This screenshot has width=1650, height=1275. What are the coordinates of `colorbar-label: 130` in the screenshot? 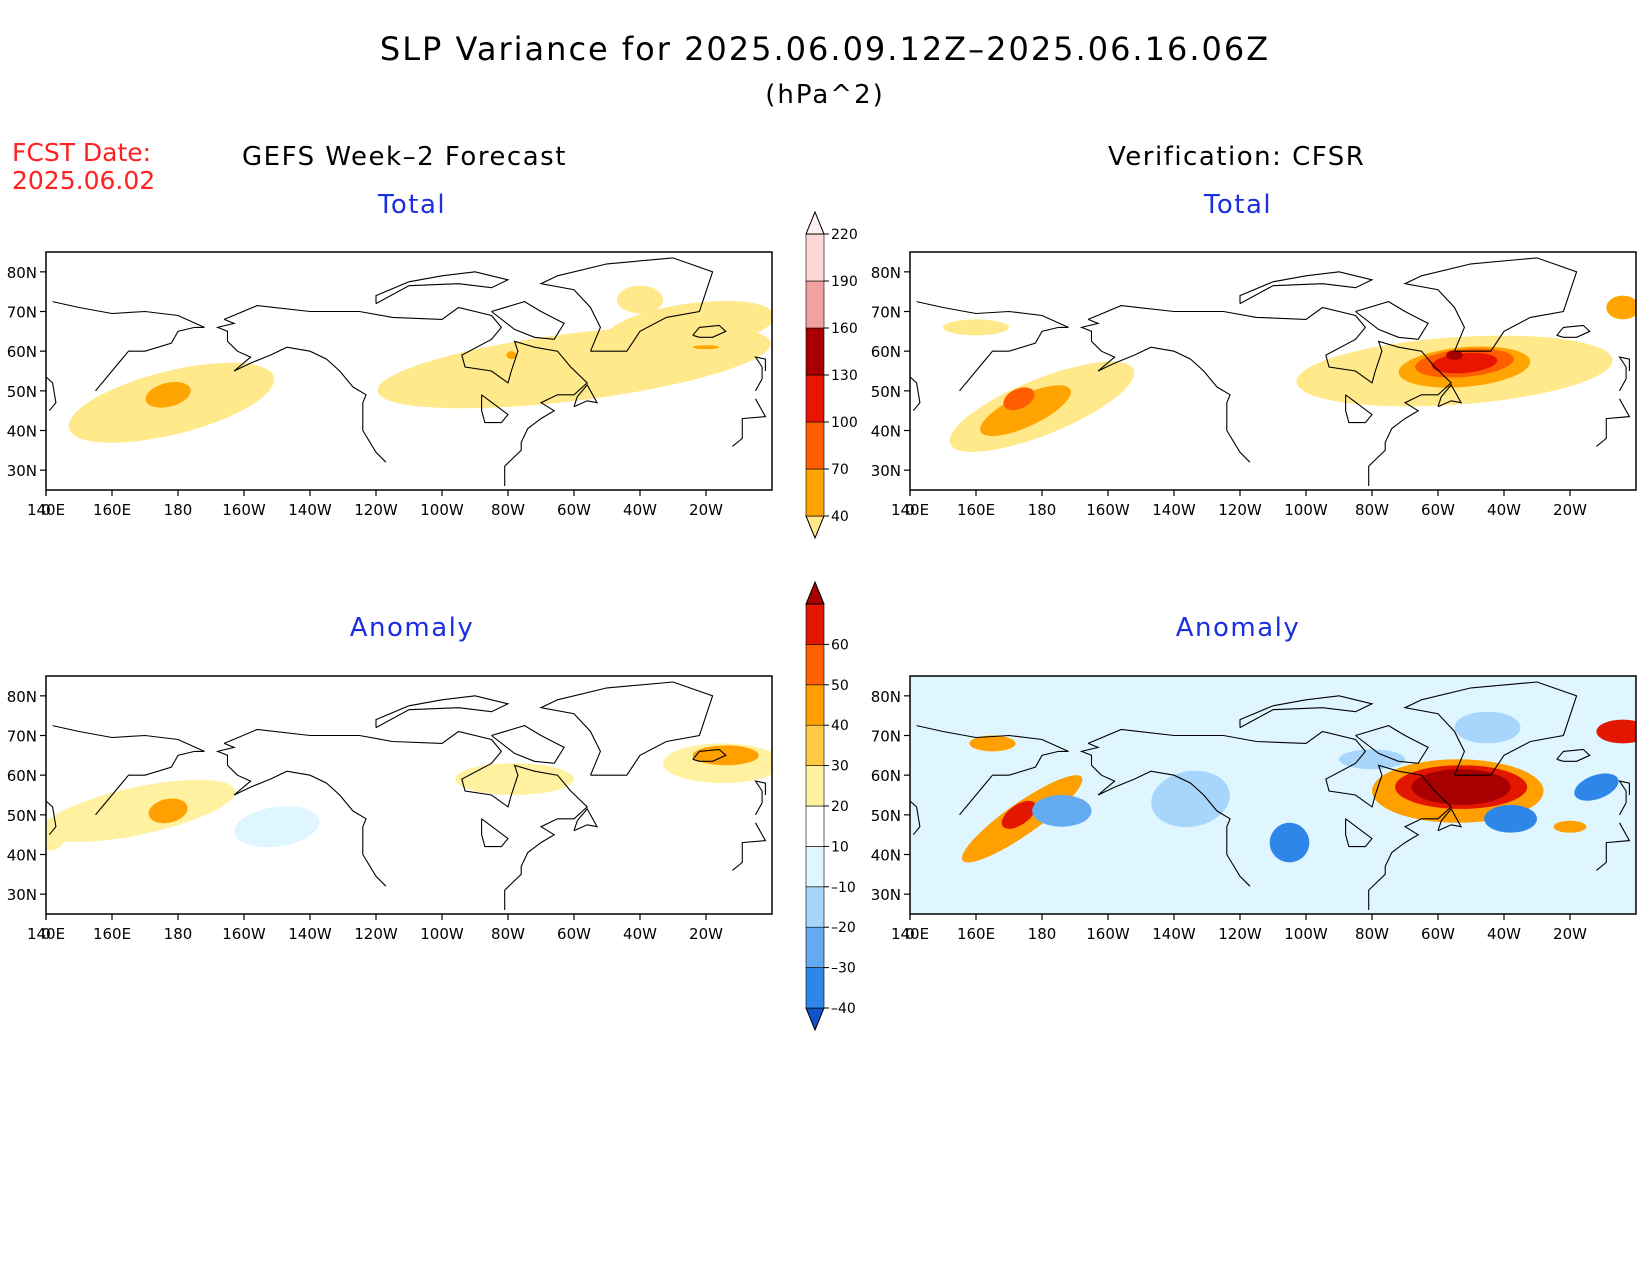 It's located at (844, 376).